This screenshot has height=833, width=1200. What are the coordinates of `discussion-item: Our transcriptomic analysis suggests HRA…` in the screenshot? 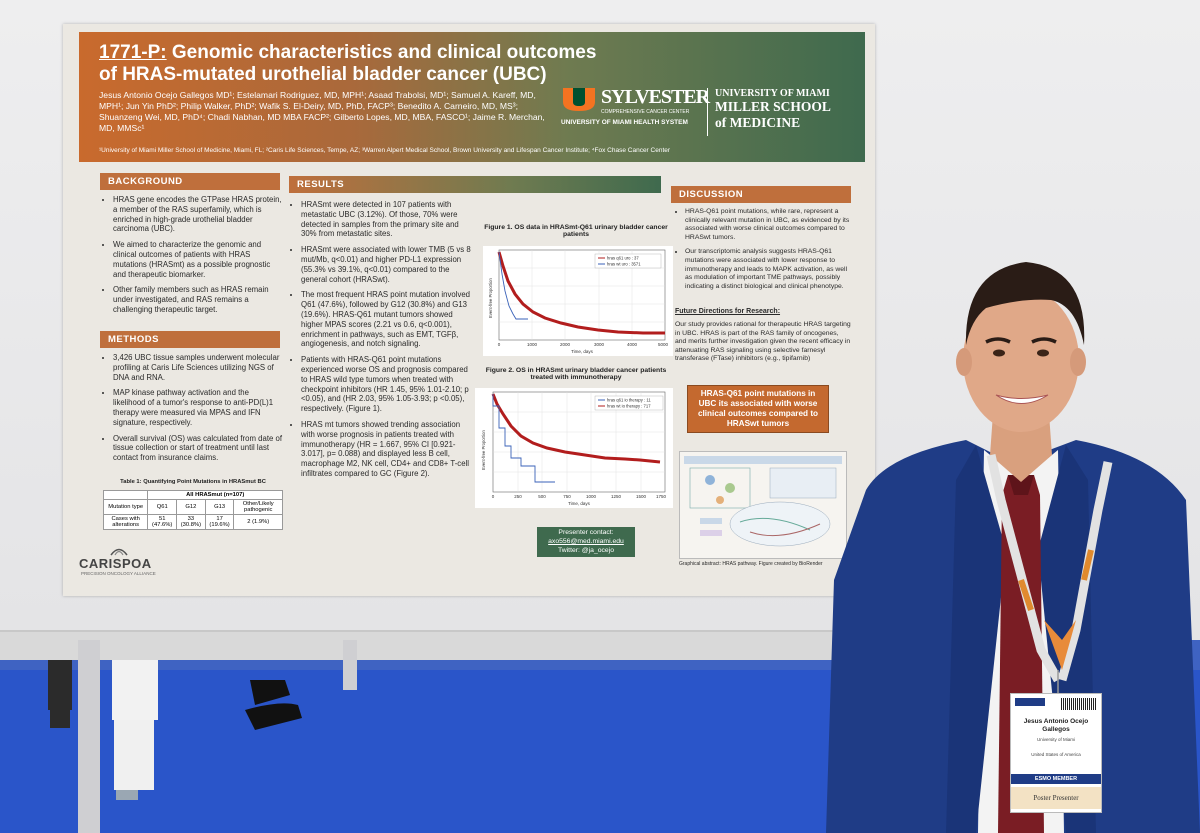 It's located at (768, 269).